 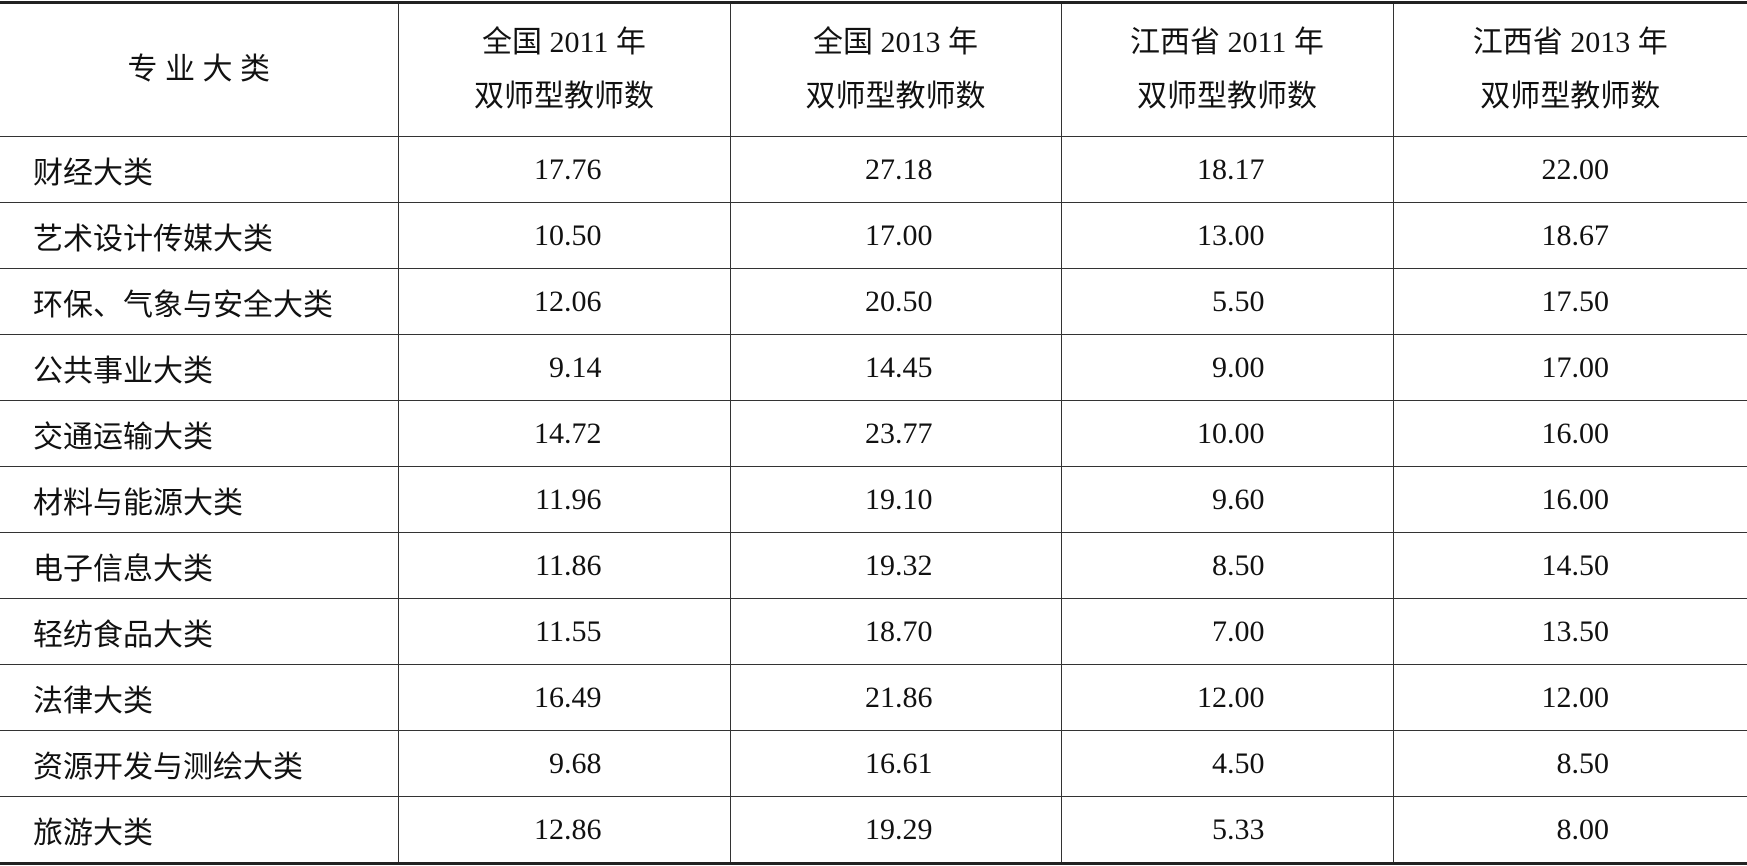 I want to click on value-cell: 11.55, so click(x=564, y=632).